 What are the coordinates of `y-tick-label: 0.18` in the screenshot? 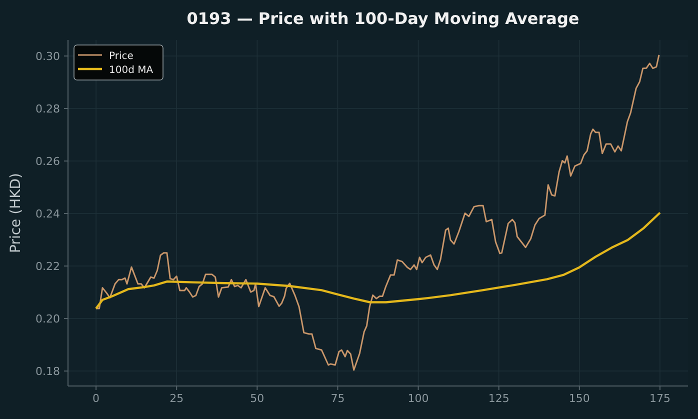 It's located at (48, 371).